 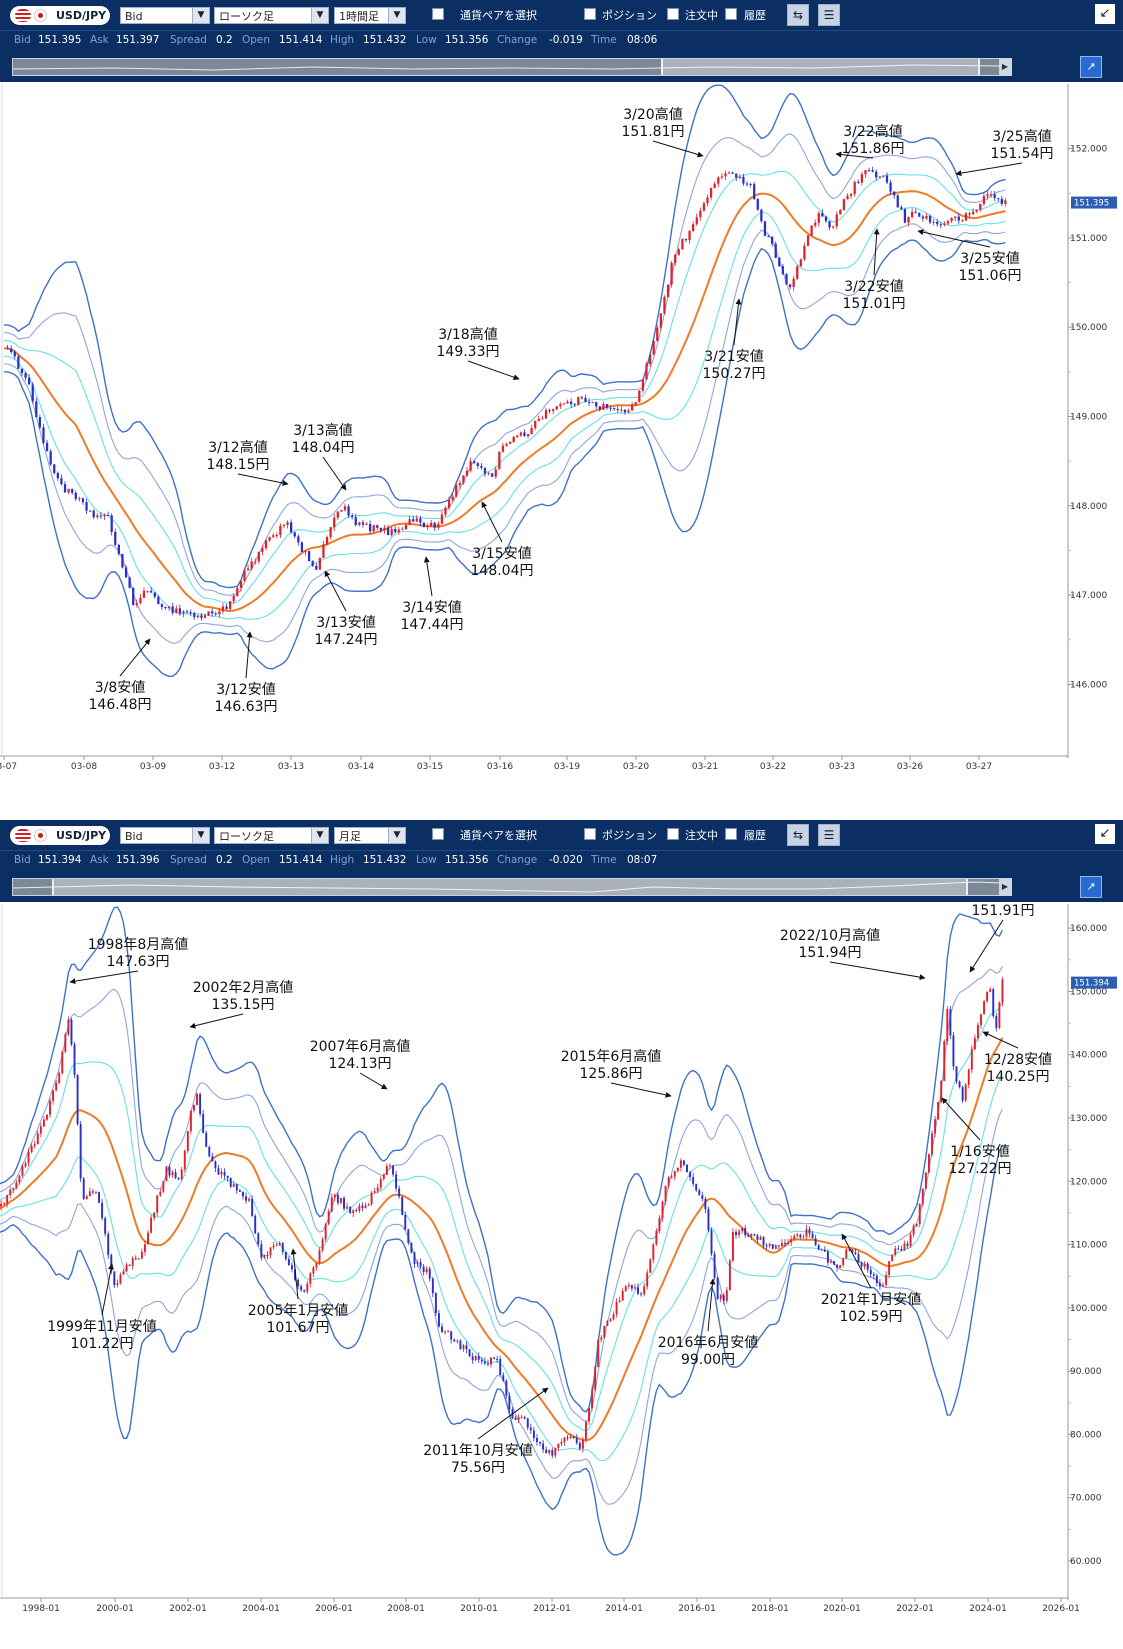 I want to click on time-value: 08:06, so click(x=642, y=40).